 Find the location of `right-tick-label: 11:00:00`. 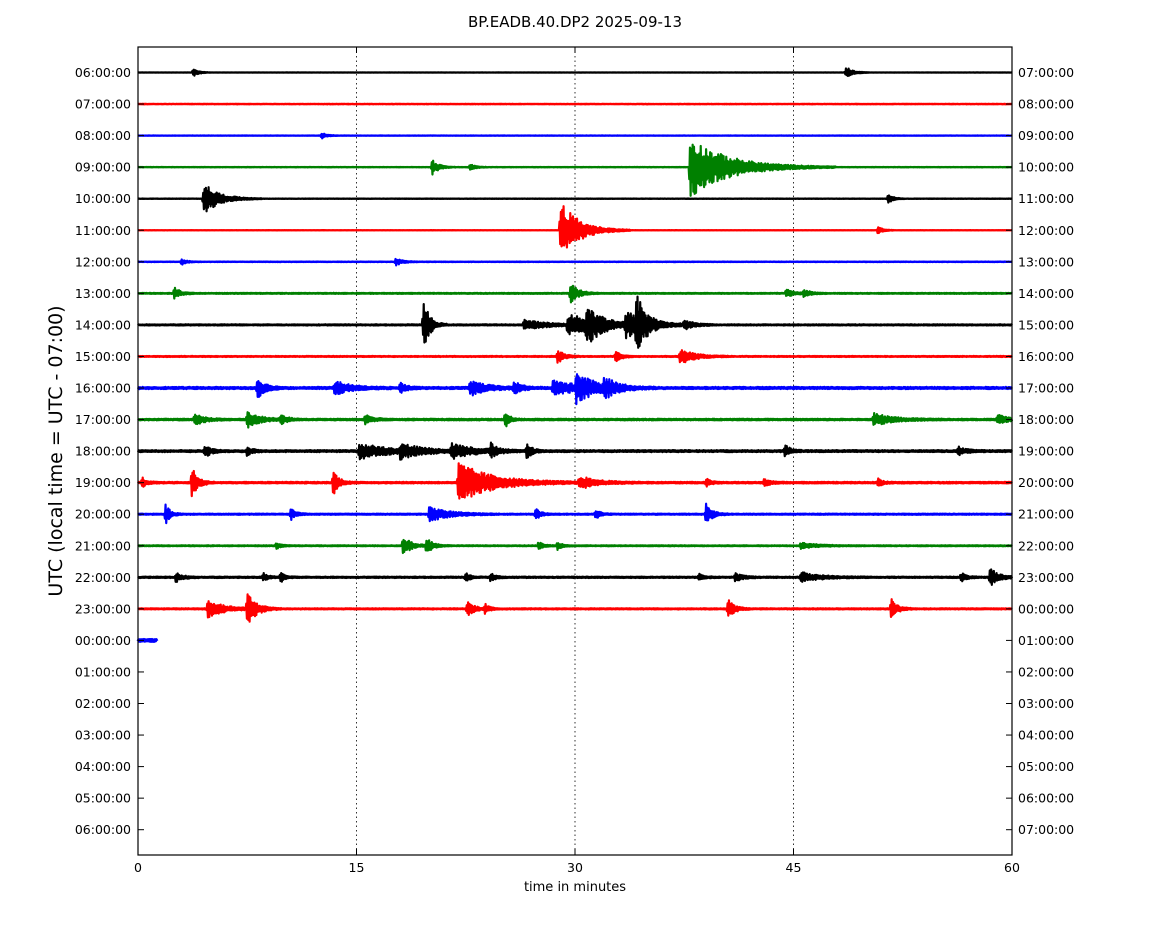

right-tick-label: 11:00:00 is located at coordinates (1046, 198).